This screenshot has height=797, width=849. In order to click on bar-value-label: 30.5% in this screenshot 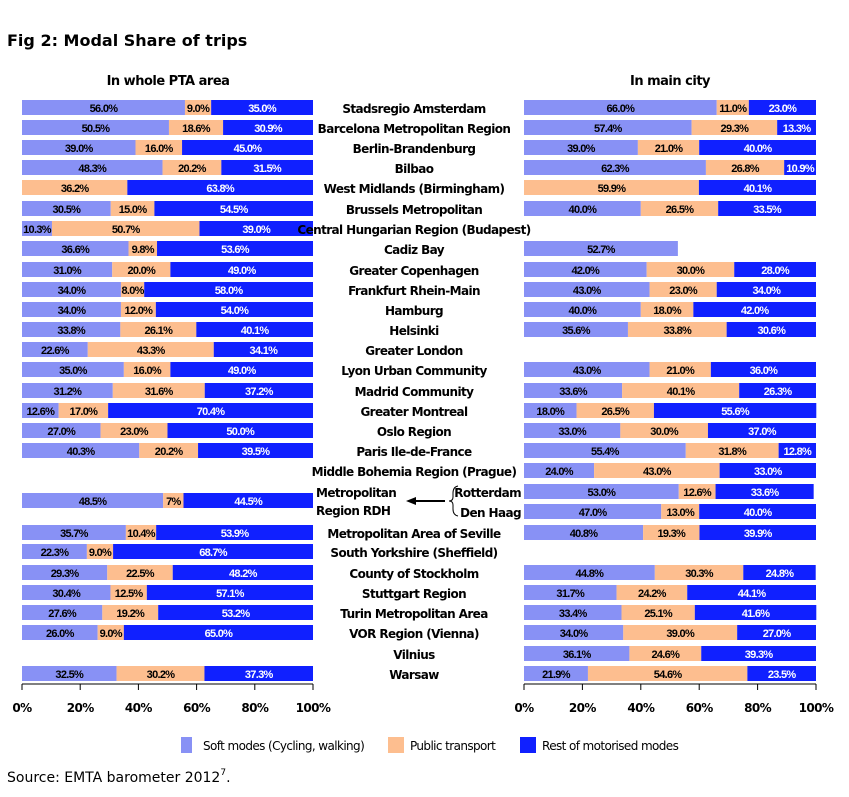, I will do `click(67, 210)`.